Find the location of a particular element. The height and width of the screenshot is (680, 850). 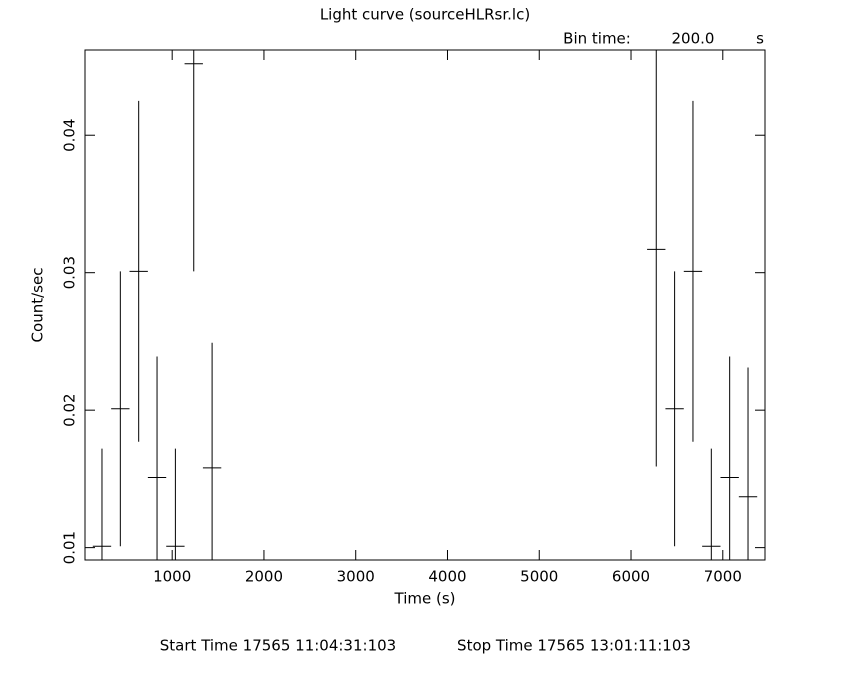

y-tick-label: 0.03 is located at coordinates (70, 272).